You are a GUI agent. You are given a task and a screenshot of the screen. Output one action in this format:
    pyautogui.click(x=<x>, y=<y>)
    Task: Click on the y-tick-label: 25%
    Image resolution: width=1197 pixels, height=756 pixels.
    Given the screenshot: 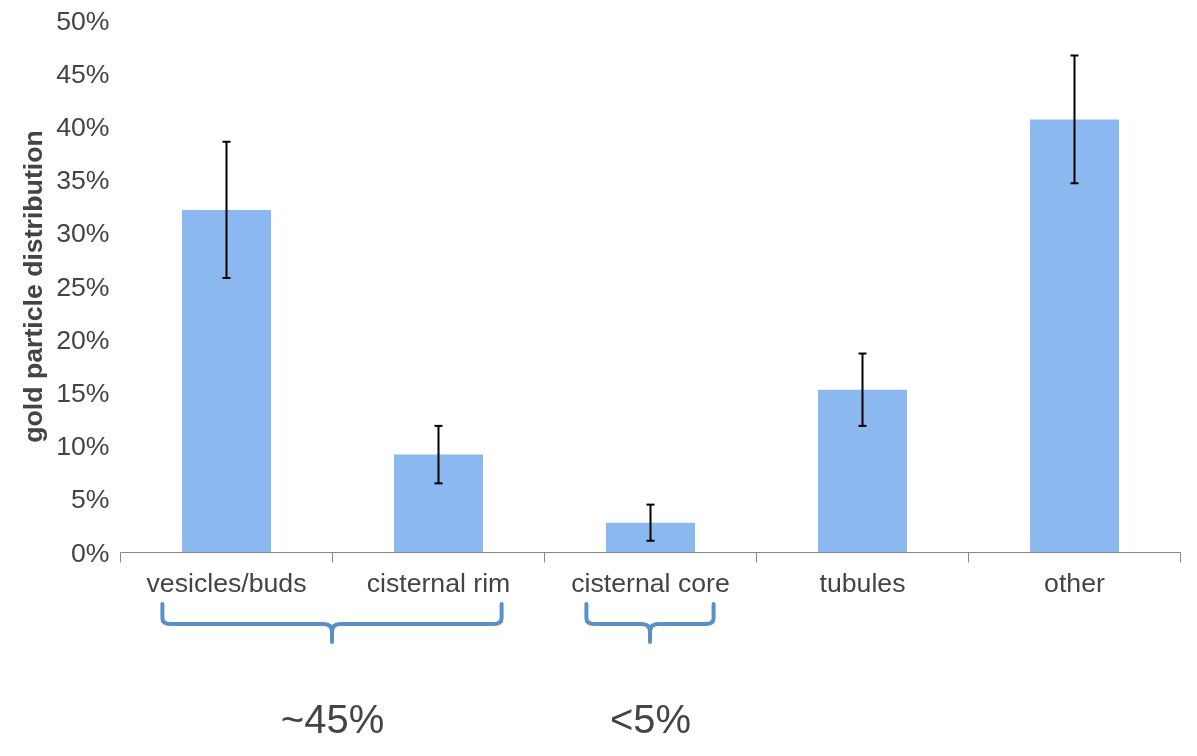 What is the action you would take?
    pyautogui.click(x=83, y=286)
    